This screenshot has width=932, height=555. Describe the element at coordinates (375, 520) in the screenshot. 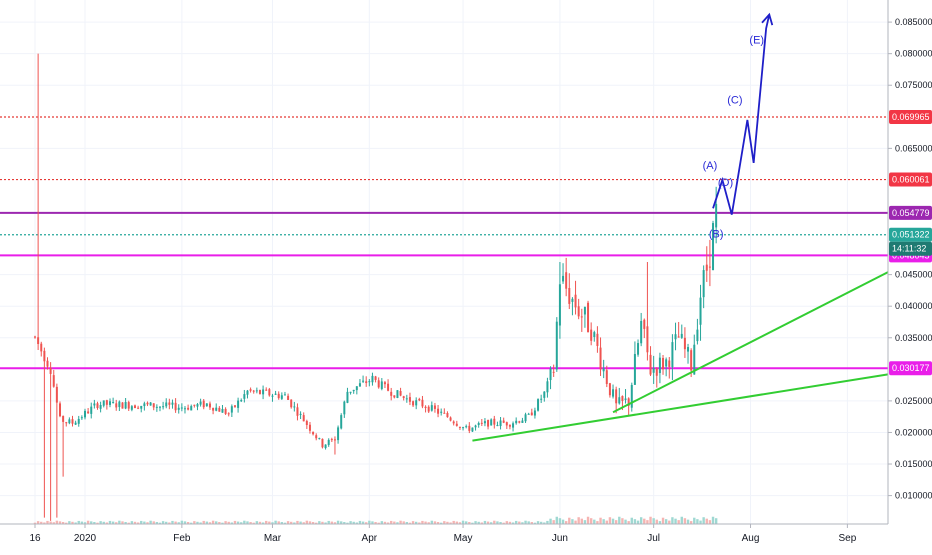

I see `volume-bars` at that location.